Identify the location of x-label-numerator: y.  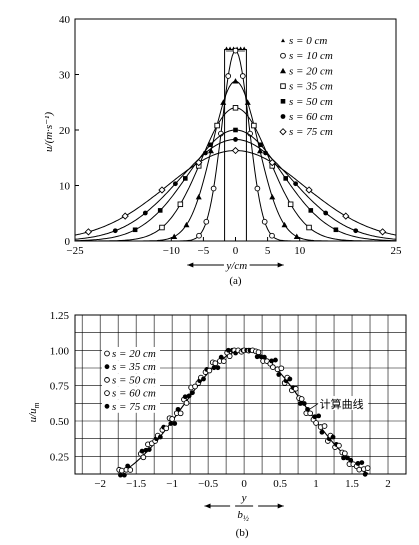
(244, 498).